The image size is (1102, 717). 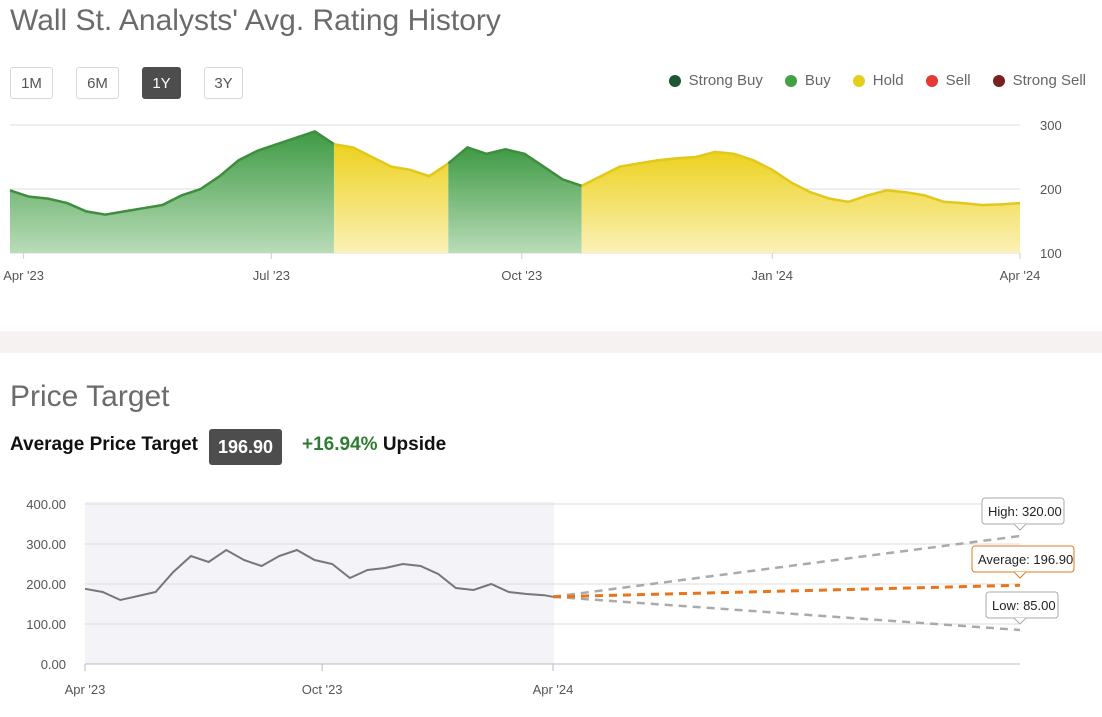 I want to click on y-tick-label: 100.00, so click(x=46, y=624).